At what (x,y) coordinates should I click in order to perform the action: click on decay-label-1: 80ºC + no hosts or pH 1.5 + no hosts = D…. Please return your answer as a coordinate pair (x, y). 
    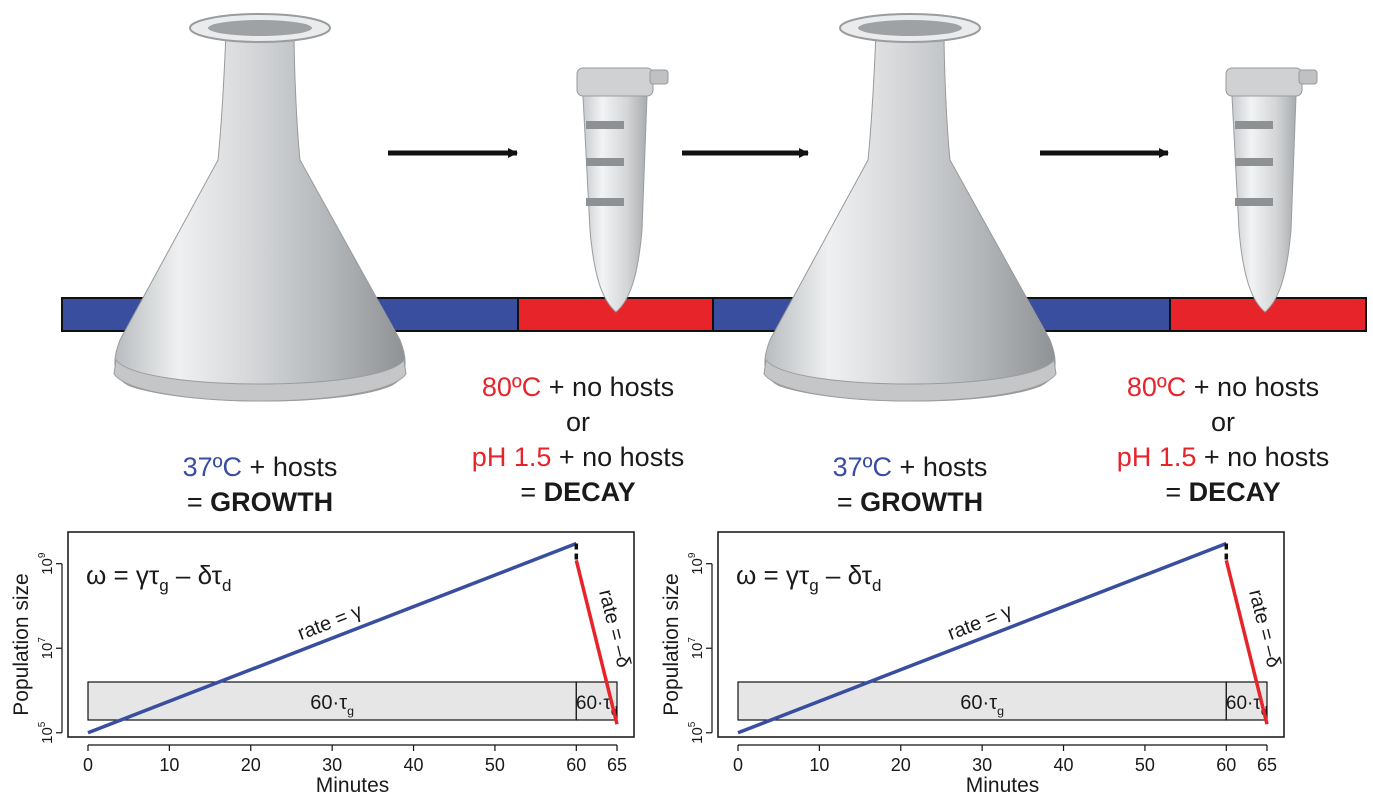
    Looking at the image, I should click on (578, 439).